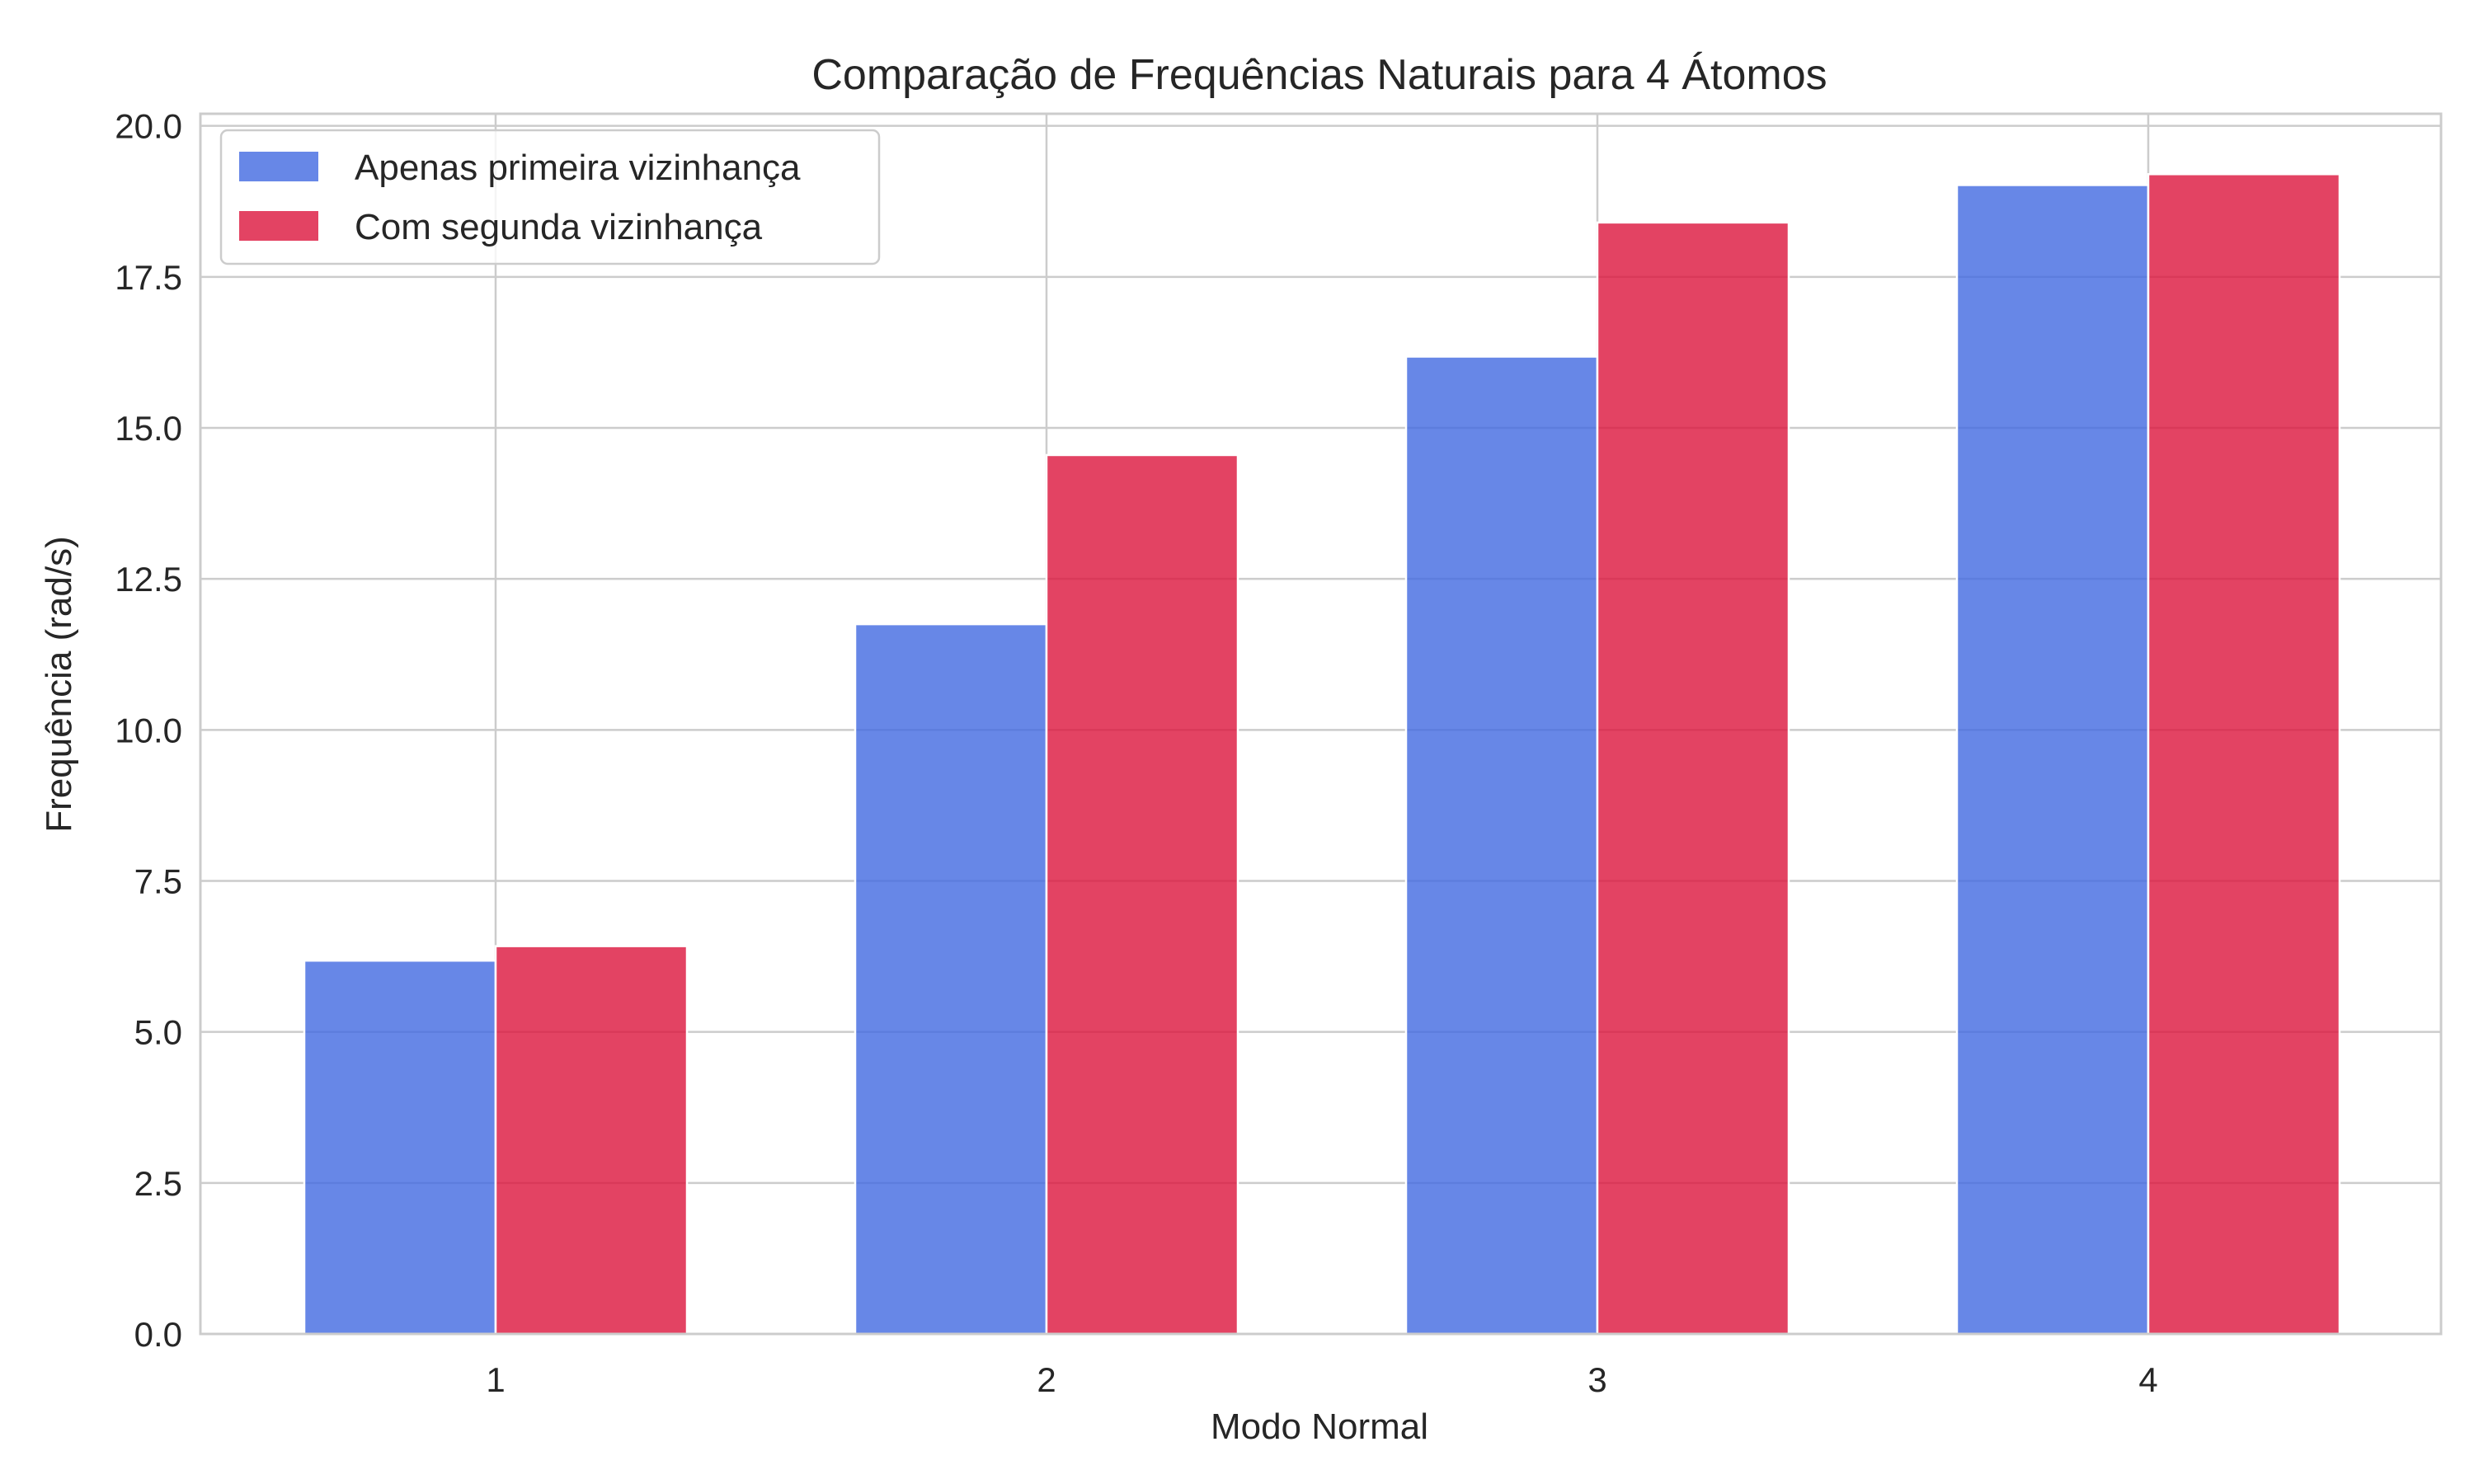 This screenshot has height=1484, width=2474. I want to click on y-tick-labels: 0.0 2.5 5.0 7.5 10.0 12.5 15.0 17.5 20.0, so click(148, 730).